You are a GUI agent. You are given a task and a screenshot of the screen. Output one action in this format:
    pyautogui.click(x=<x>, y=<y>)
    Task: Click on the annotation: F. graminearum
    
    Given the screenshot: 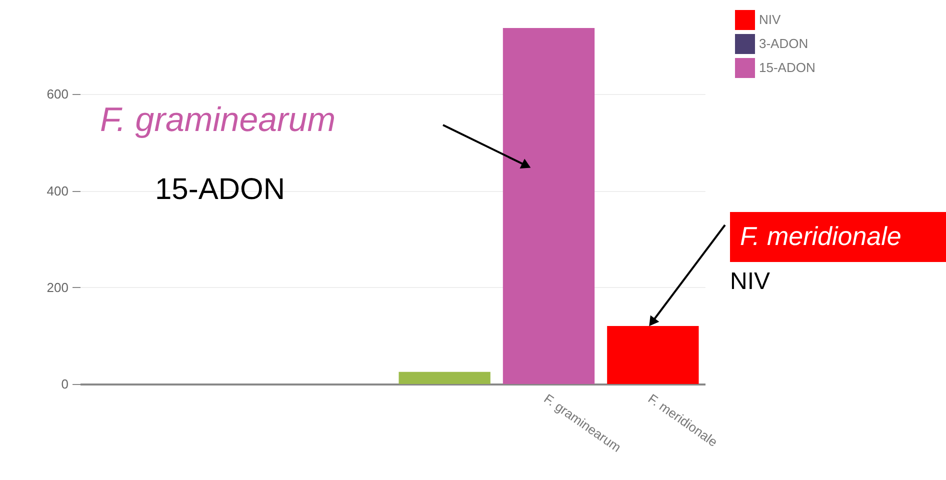 What is the action you would take?
    pyautogui.click(x=218, y=120)
    